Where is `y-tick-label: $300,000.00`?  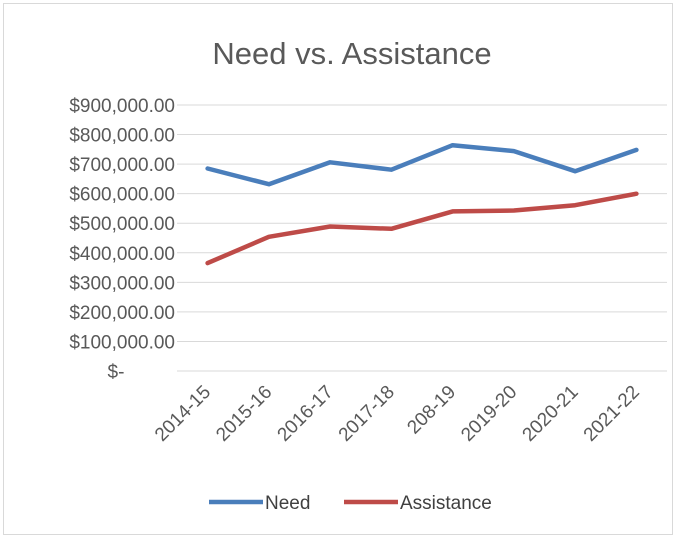 y-tick-label: $300,000.00 is located at coordinates (122, 283).